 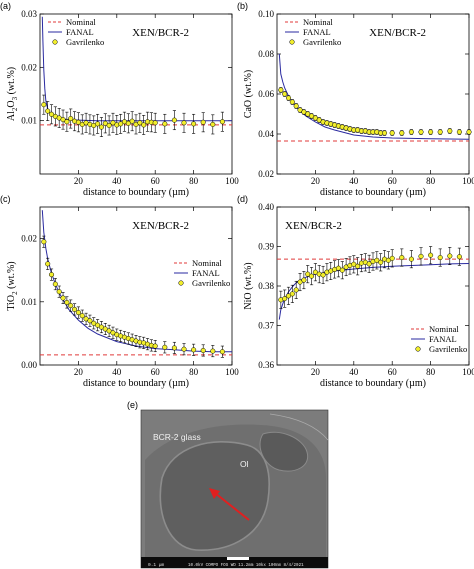 I want to click on glass-label: BCR-2 glass, so click(x=177, y=437).